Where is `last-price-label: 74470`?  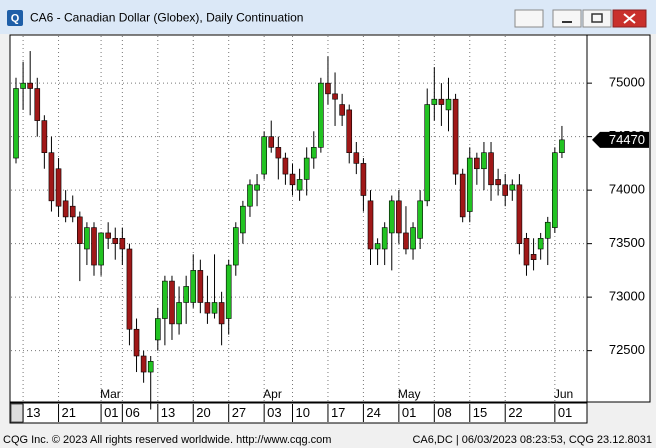 last-price-label: 74470 is located at coordinates (627, 139).